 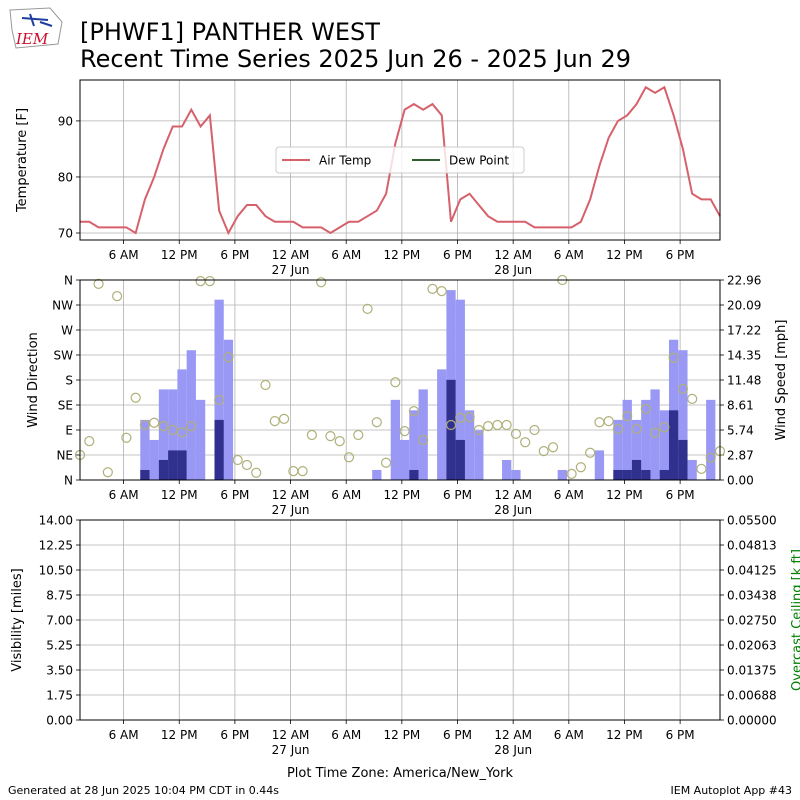 What do you see at coordinates (752, 671) in the screenshot?
I see `y2-tick-label: 0.01375` at bounding box center [752, 671].